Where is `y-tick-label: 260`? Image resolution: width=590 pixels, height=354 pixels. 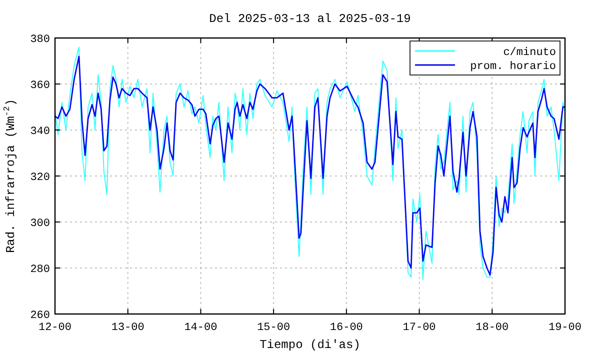
y-tick-label: 260 is located at coordinates (40, 316).